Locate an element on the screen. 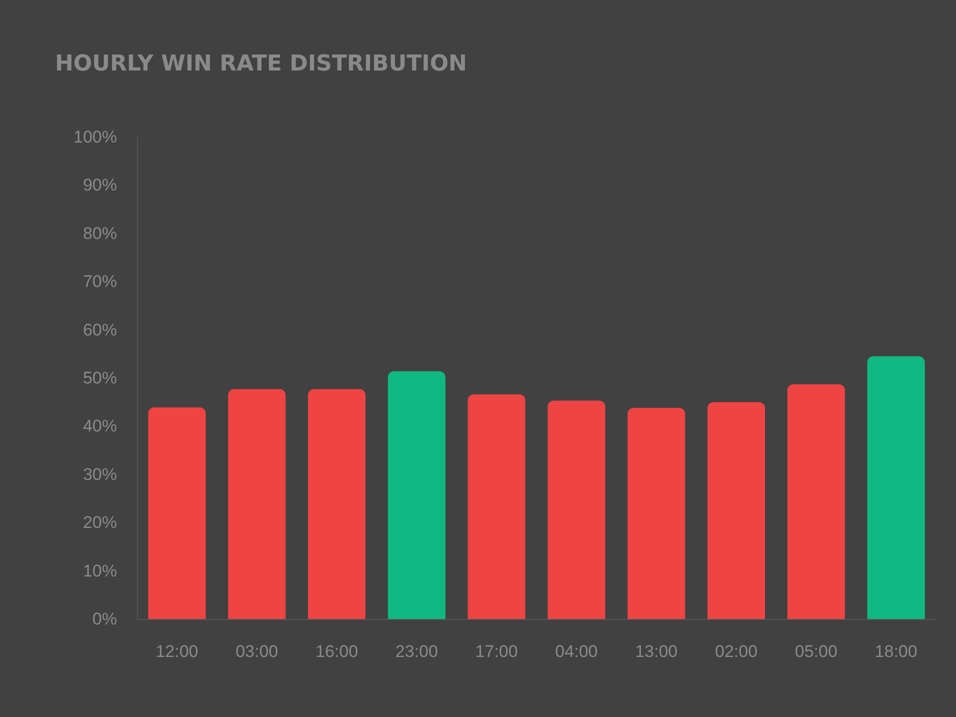 This screenshot has height=717, width=956. y-tick-label: 10% is located at coordinates (99, 570).